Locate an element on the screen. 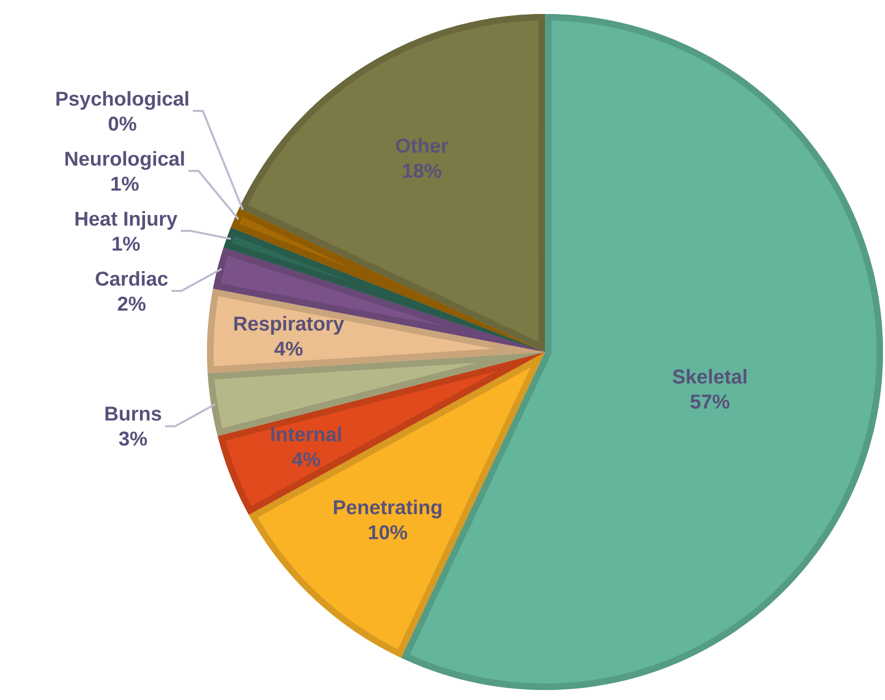 This screenshot has height=700, width=885. data-label: 2% is located at coordinates (132, 303).